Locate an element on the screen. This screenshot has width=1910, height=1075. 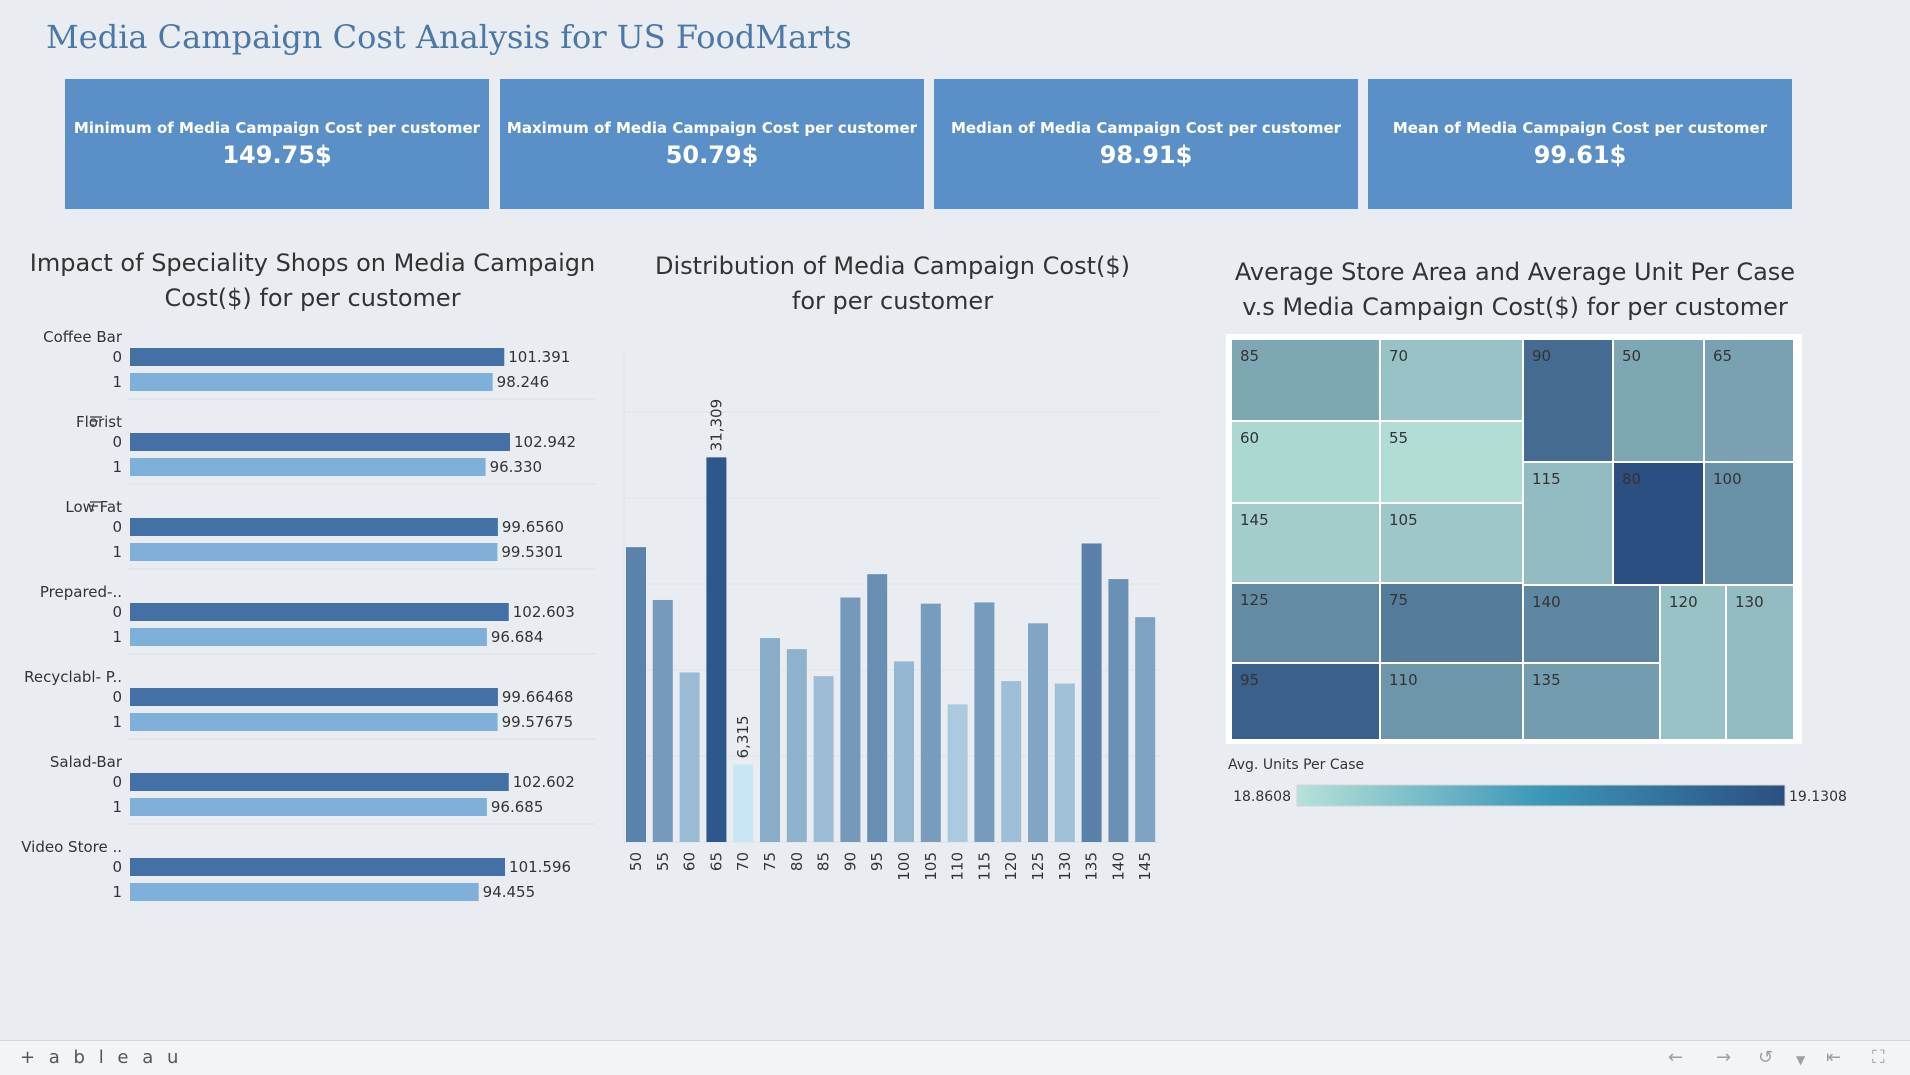
distribution-chart-title-line-1: Distribution of Media Campaign Cost($) is located at coordinates (892, 266).